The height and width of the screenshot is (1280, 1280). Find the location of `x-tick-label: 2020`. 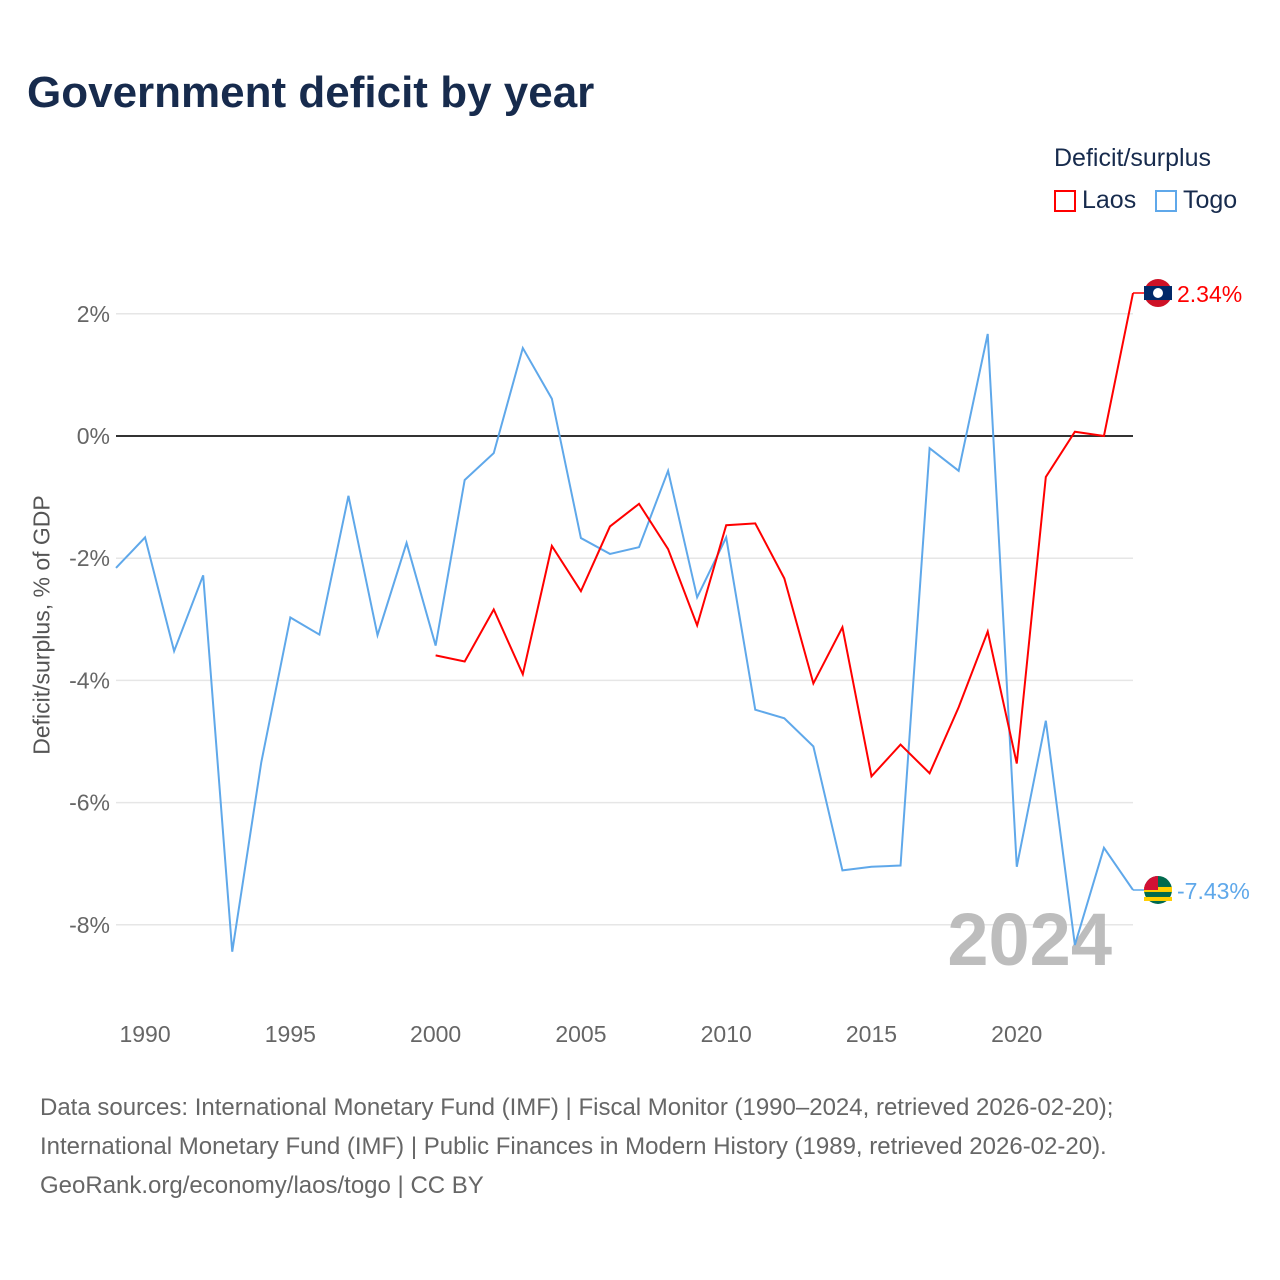

x-tick-label: 2020 is located at coordinates (1016, 1034).